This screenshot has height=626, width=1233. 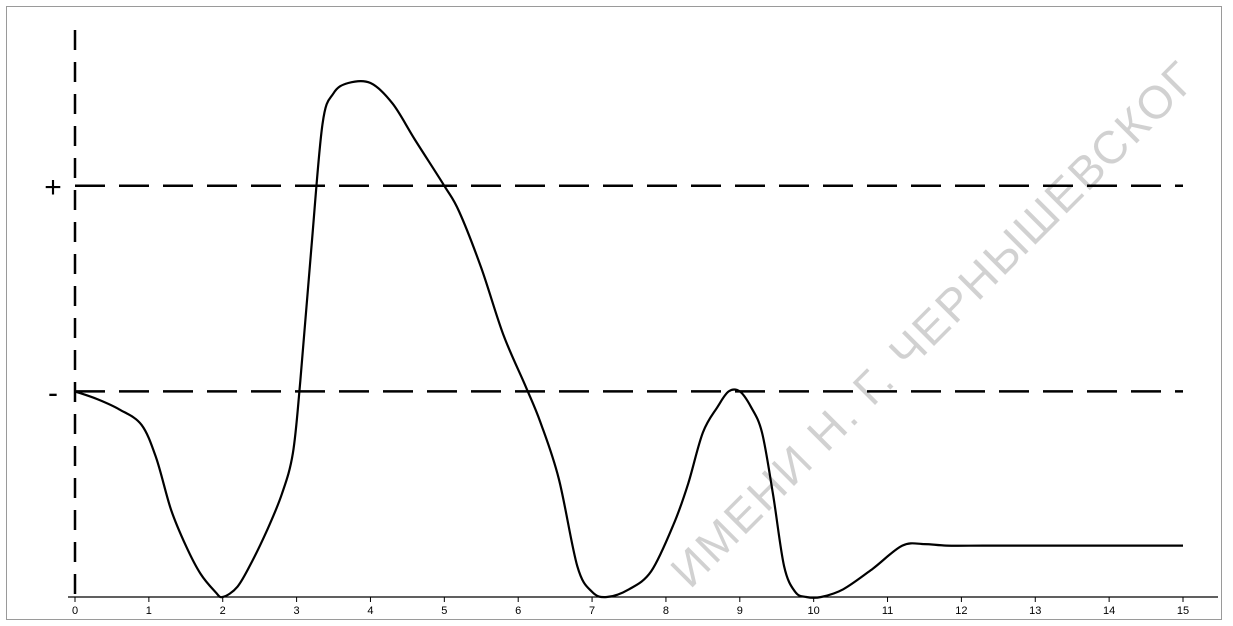 I want to click on x-tick-label: 11, so click(x=887, y=611).